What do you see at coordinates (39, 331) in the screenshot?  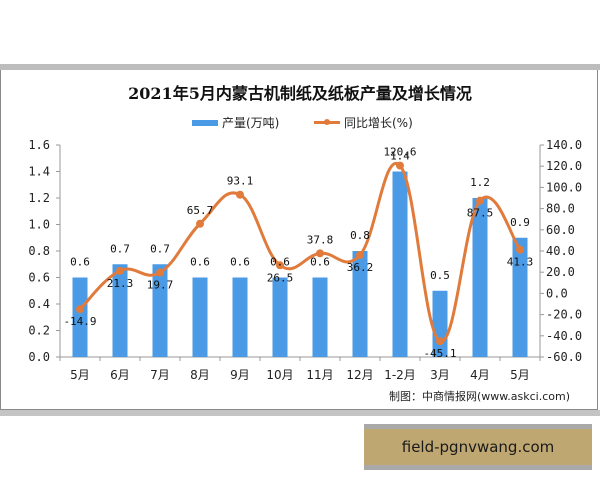 I see `y-left-tick-label: 0.2` at bounding box center [39, 331].